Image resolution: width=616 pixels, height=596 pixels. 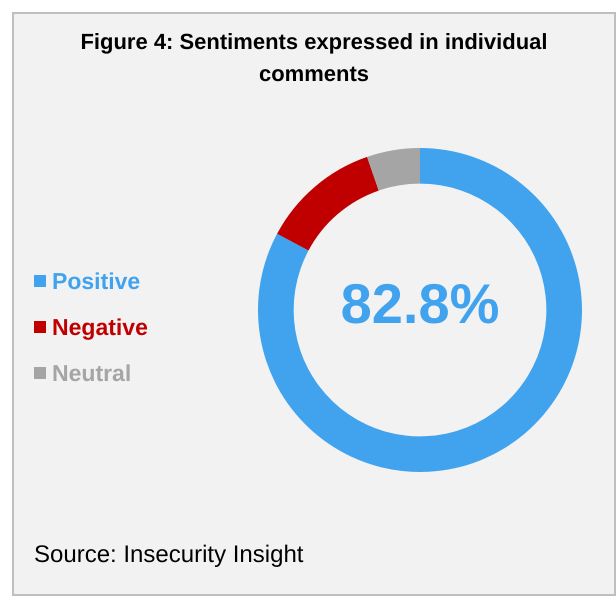 I want to click on source-note: Source: Insecurity Insight, so click(x=169, y=555).